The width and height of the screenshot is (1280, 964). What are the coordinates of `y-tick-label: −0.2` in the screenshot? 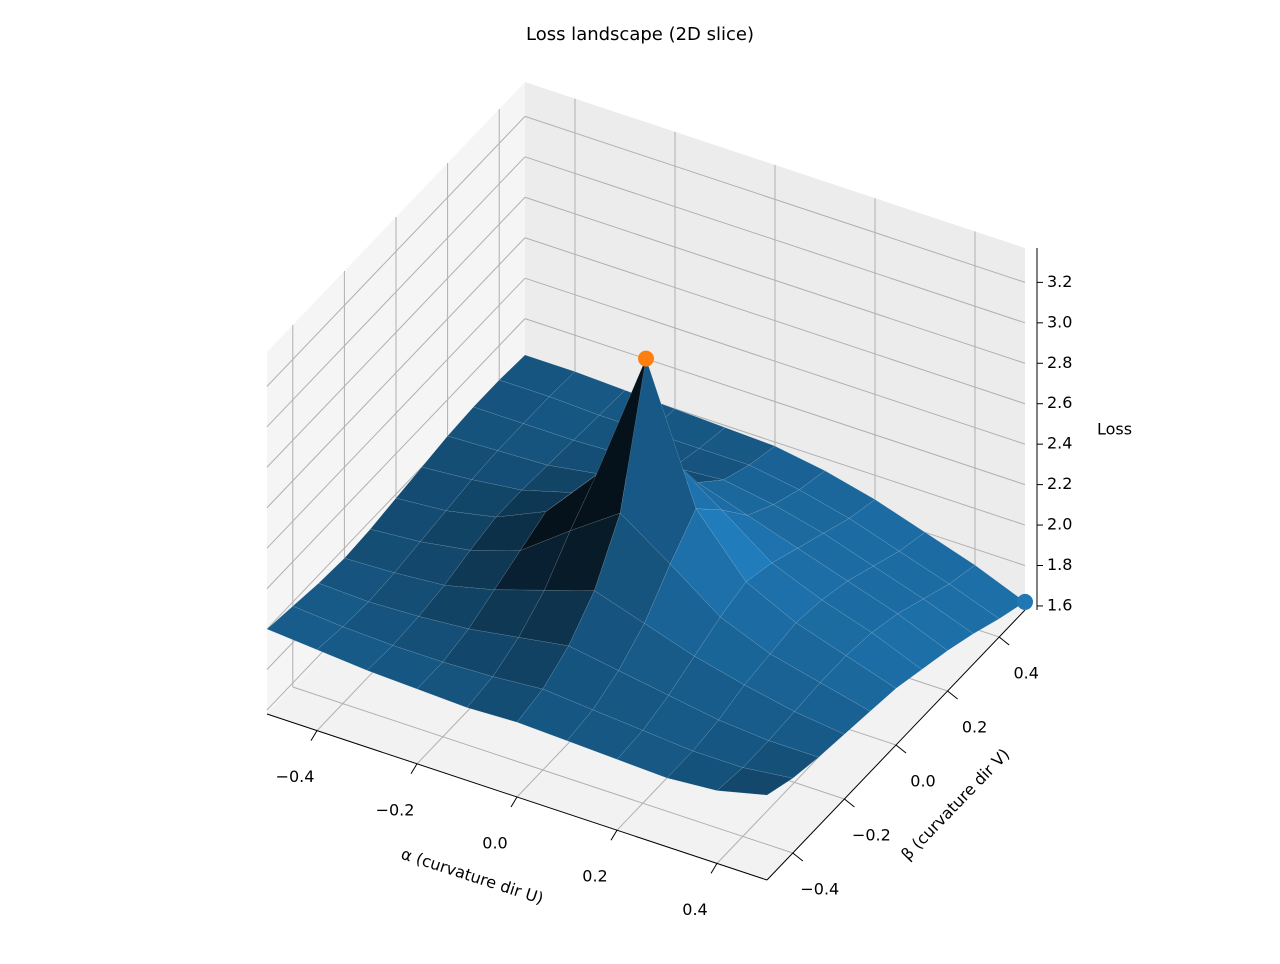 It's located at (871, 835).